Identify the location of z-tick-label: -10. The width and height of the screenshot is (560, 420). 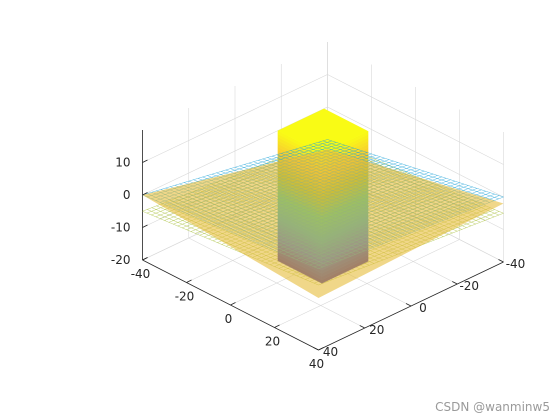
(121, 228).